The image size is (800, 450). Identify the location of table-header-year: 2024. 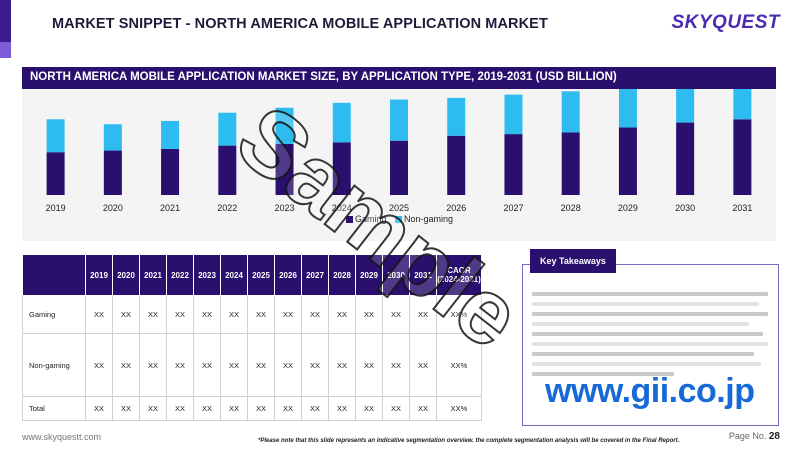
(234, 275).